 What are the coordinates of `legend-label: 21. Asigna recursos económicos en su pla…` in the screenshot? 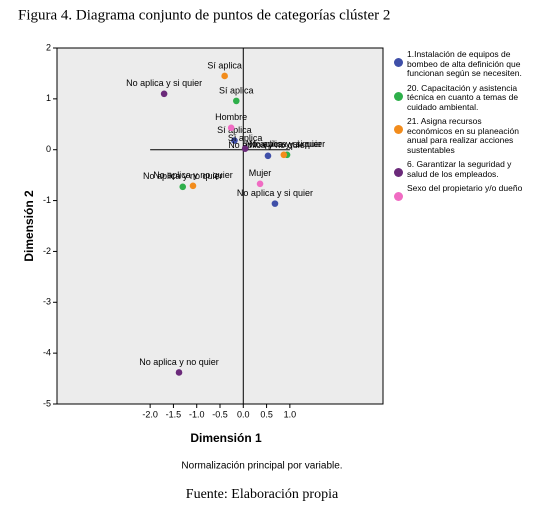 It's located at (463, 135).